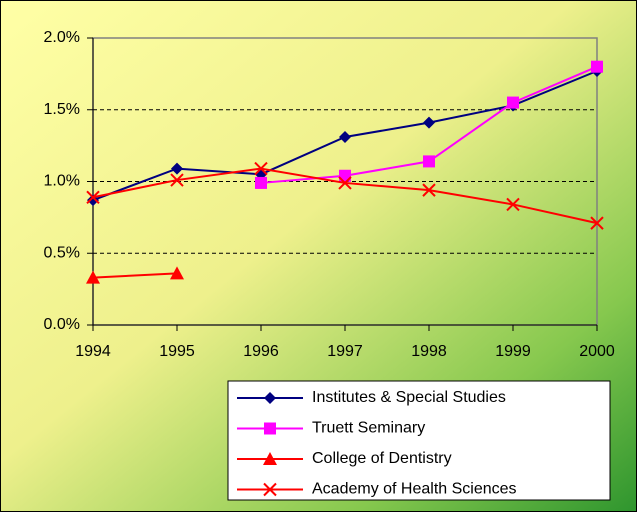  Describe the element at coordinates (409, 397) in the screenshot. I see `legend-label: Institutes & Special Studies` at that location.